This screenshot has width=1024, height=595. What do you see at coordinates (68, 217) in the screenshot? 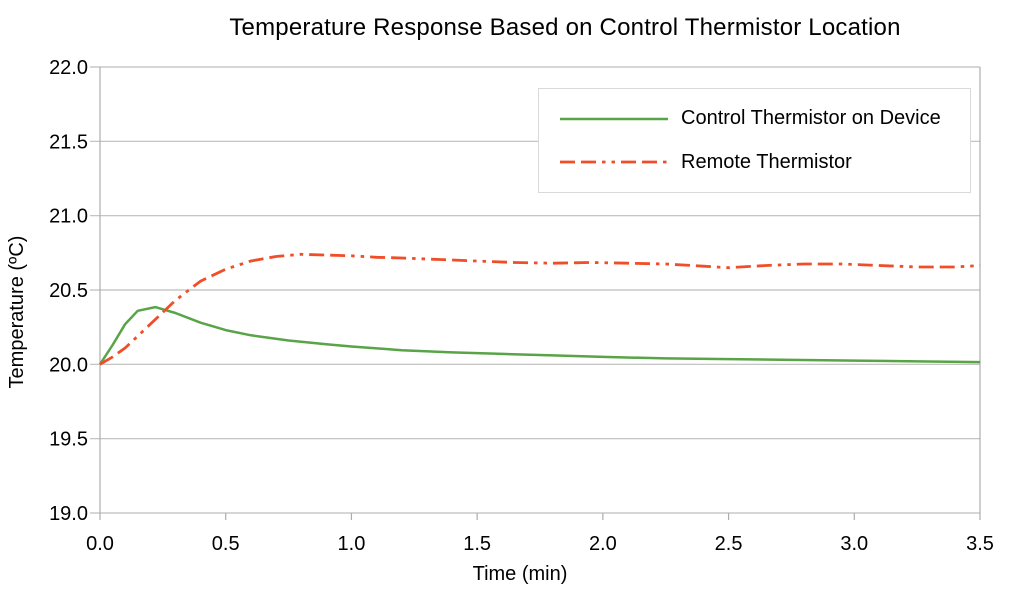
I see `y-tick-label: 21.0` at bounding box center [68, 217].